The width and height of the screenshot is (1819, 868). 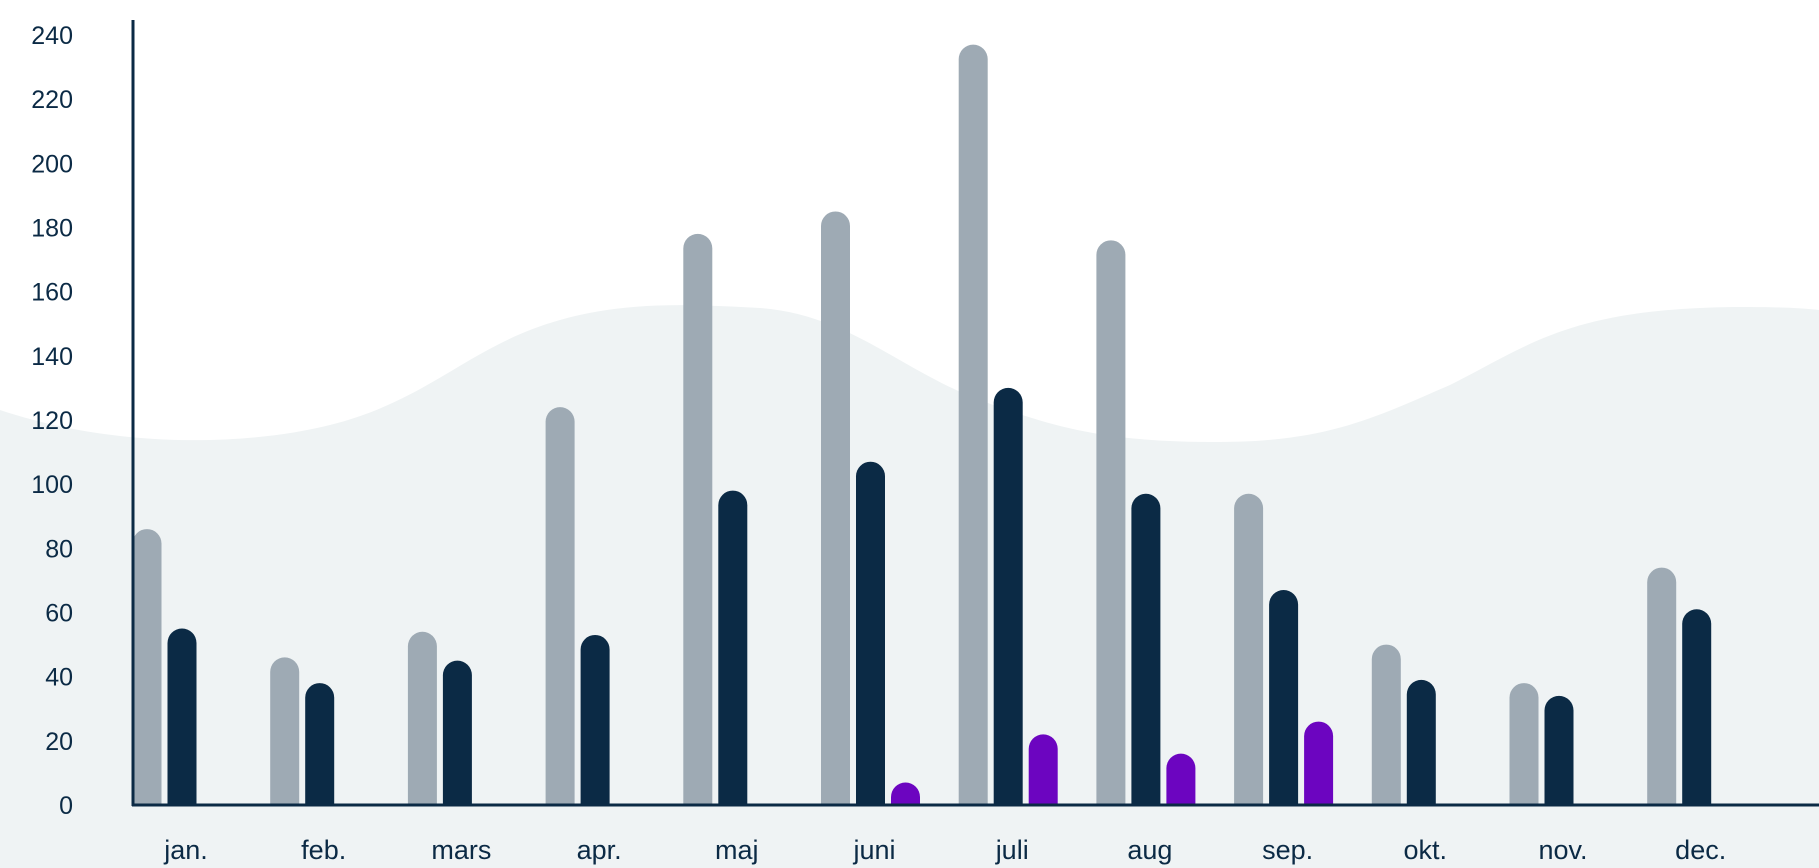 What do you see at coordinates (52, 36) in the screenshot?
I see `y-tick-label-13: 240` at bounding box center [52, 36].